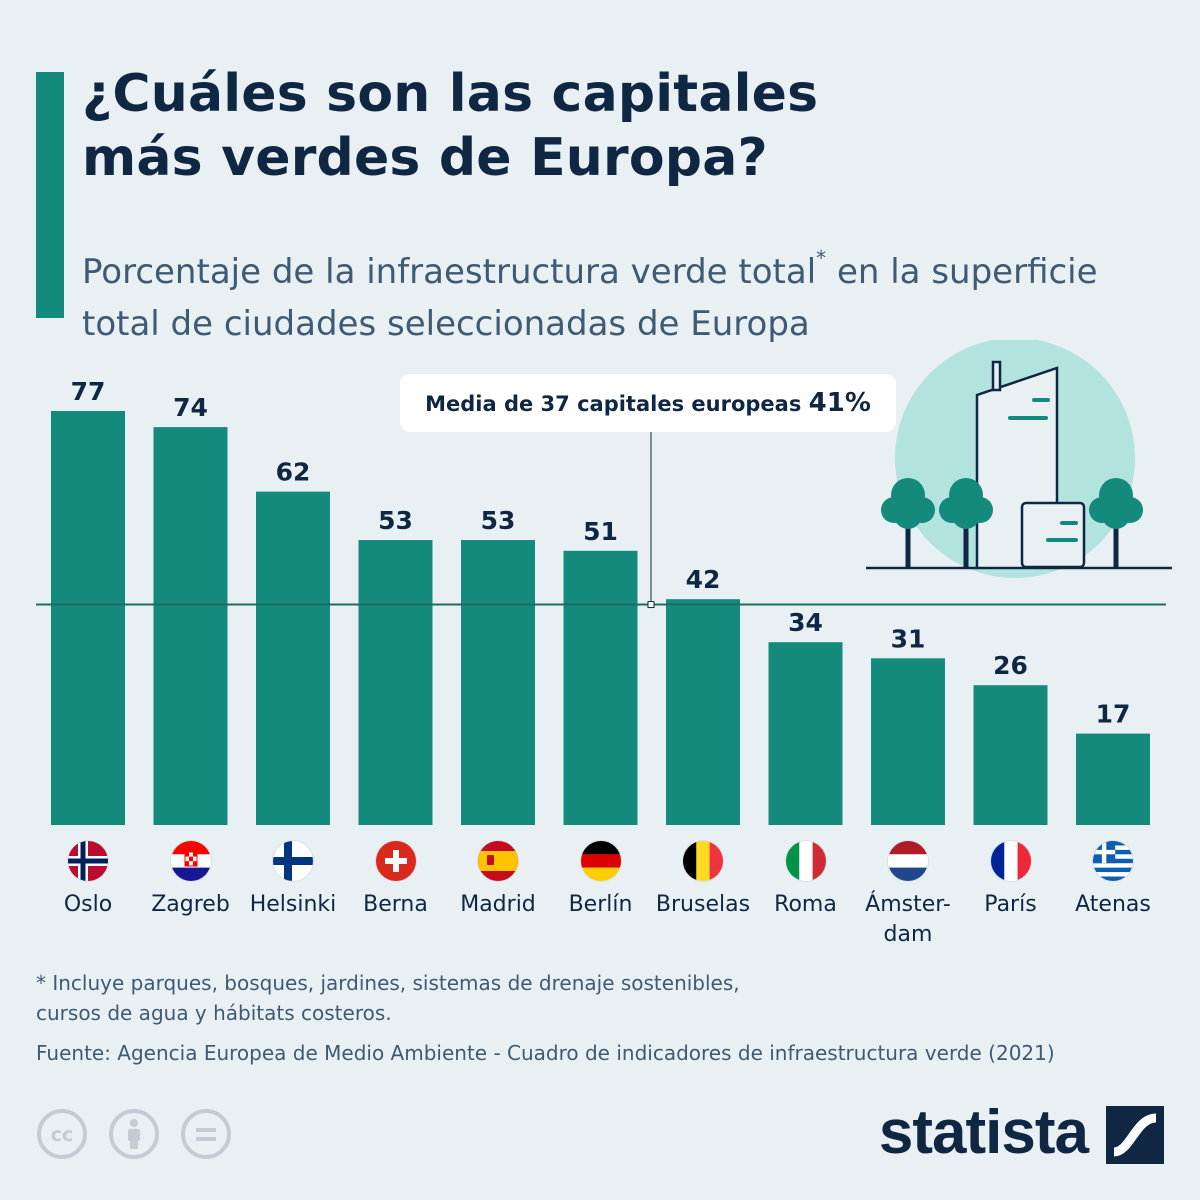  I want to click on value-label-9: 26, so click(1010, 665).